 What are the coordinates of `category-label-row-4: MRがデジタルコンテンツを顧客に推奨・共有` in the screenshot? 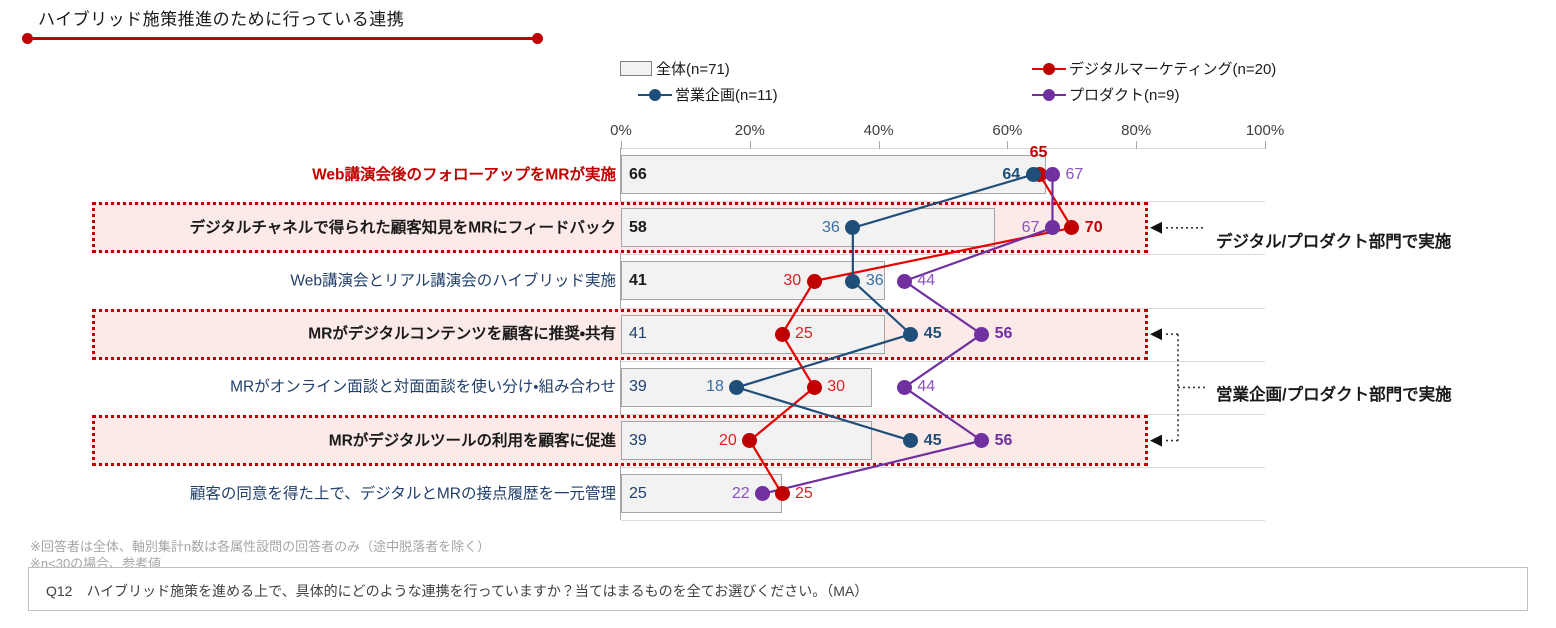 It's located at (462, 334).